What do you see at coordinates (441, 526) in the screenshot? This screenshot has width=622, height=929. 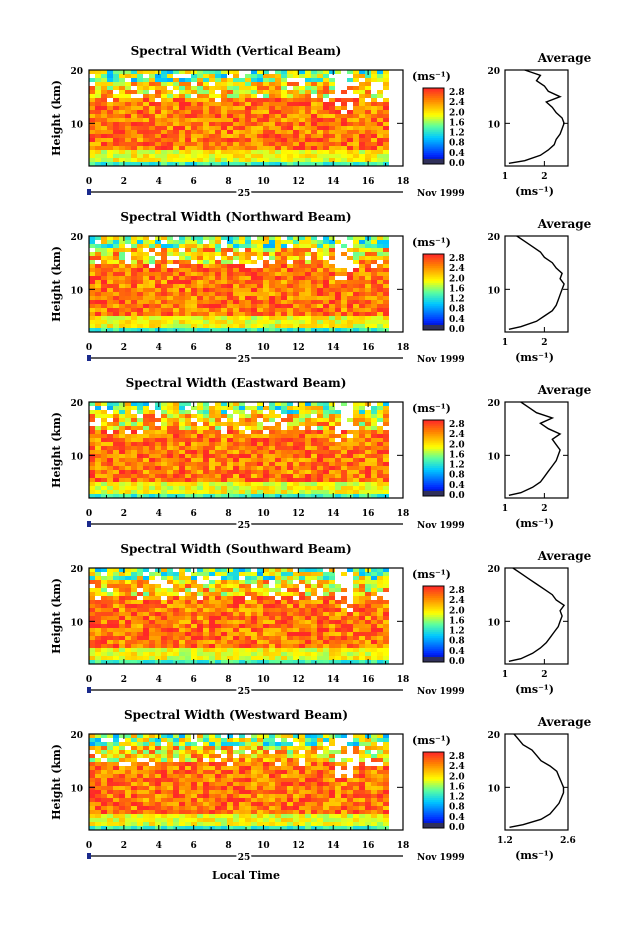 I see `date-label: Nov 1999` at bounding box center [441, 526].